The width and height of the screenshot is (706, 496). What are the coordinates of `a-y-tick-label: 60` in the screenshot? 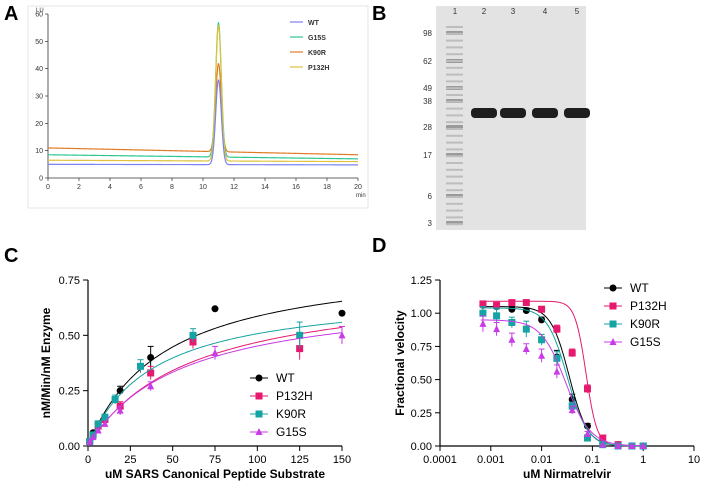 It's located at (39, 15).